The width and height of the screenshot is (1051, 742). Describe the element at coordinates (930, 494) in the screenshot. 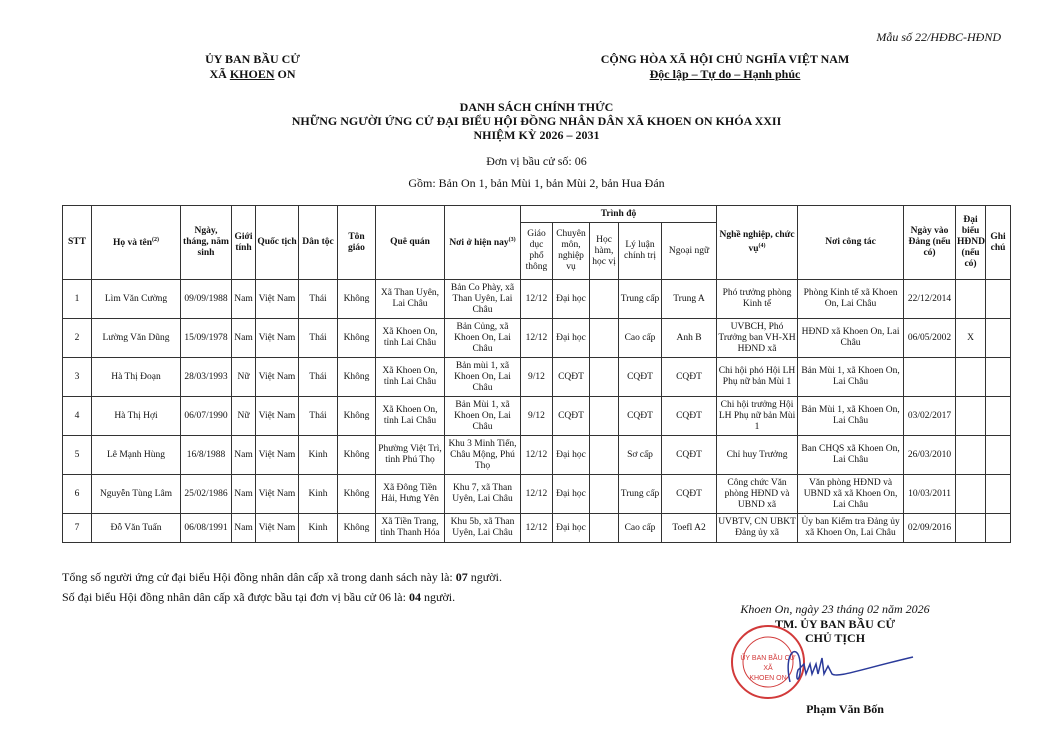

I see `cell-party-date: 10/03/2011` at that location.